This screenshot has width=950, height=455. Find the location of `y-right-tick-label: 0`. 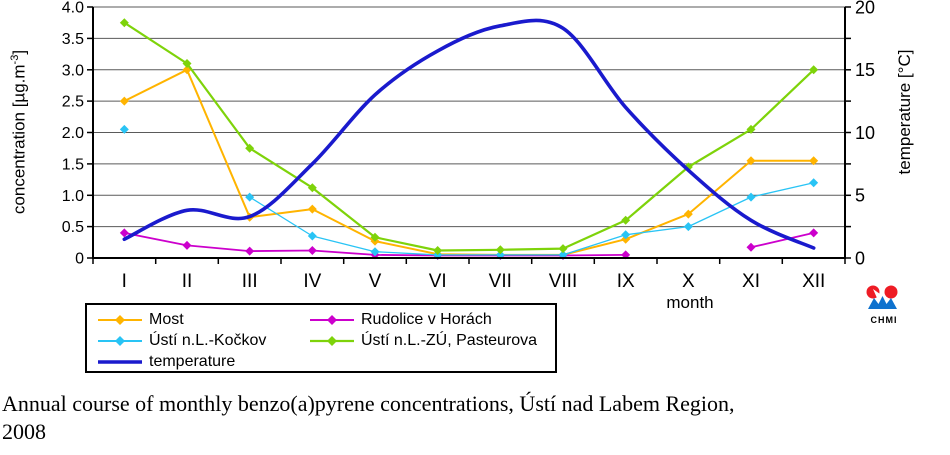

y-right-tick-label: 0 is located at coordinates (860, 258).